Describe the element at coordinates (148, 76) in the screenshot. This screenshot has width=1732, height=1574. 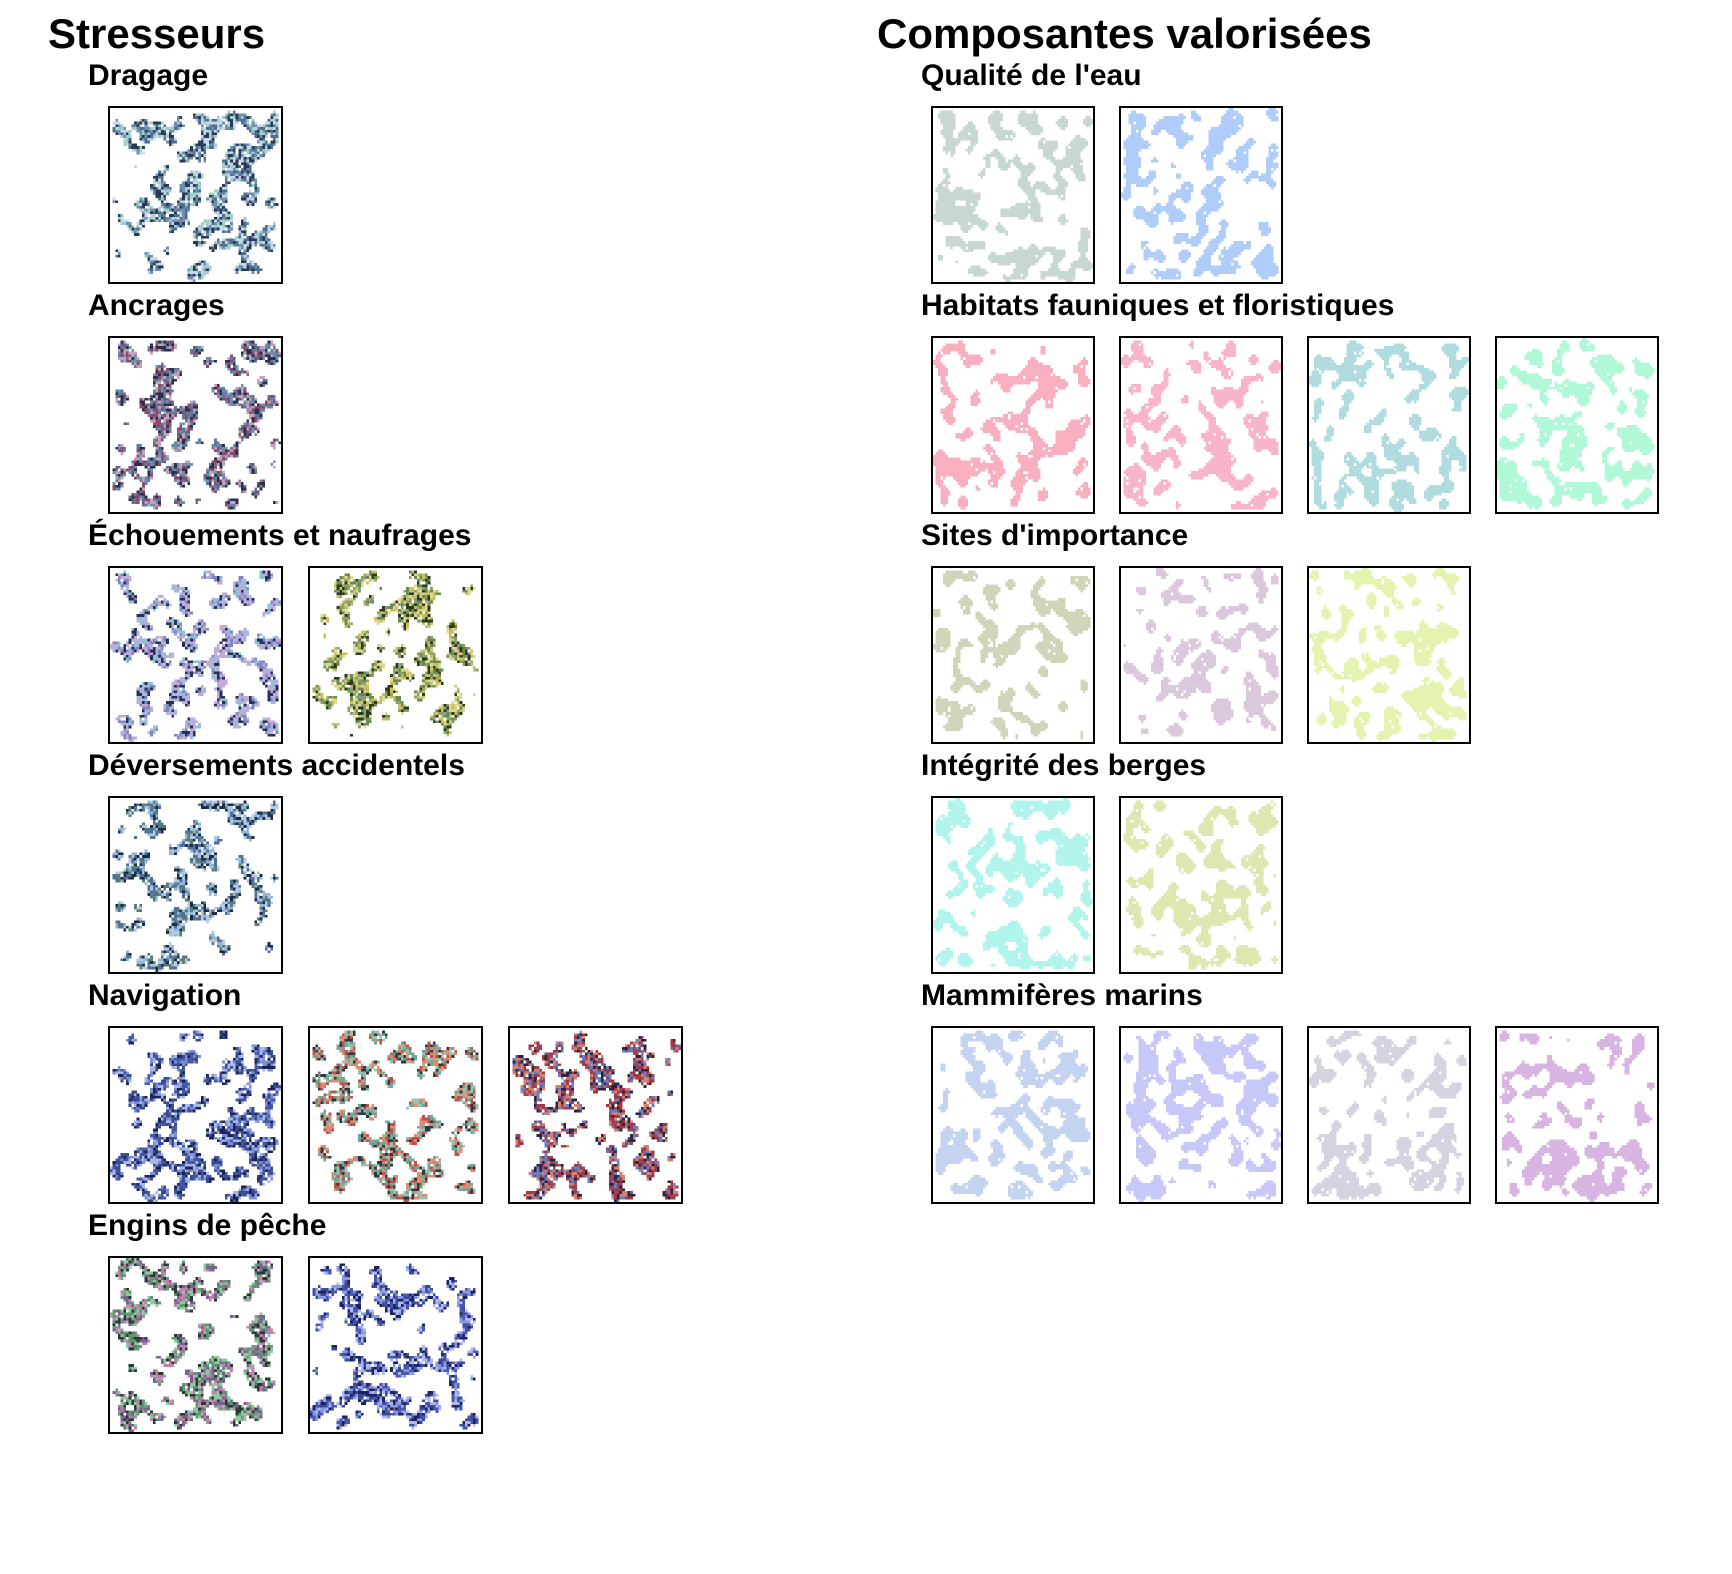
I see `group-label: Dragage` at that location.